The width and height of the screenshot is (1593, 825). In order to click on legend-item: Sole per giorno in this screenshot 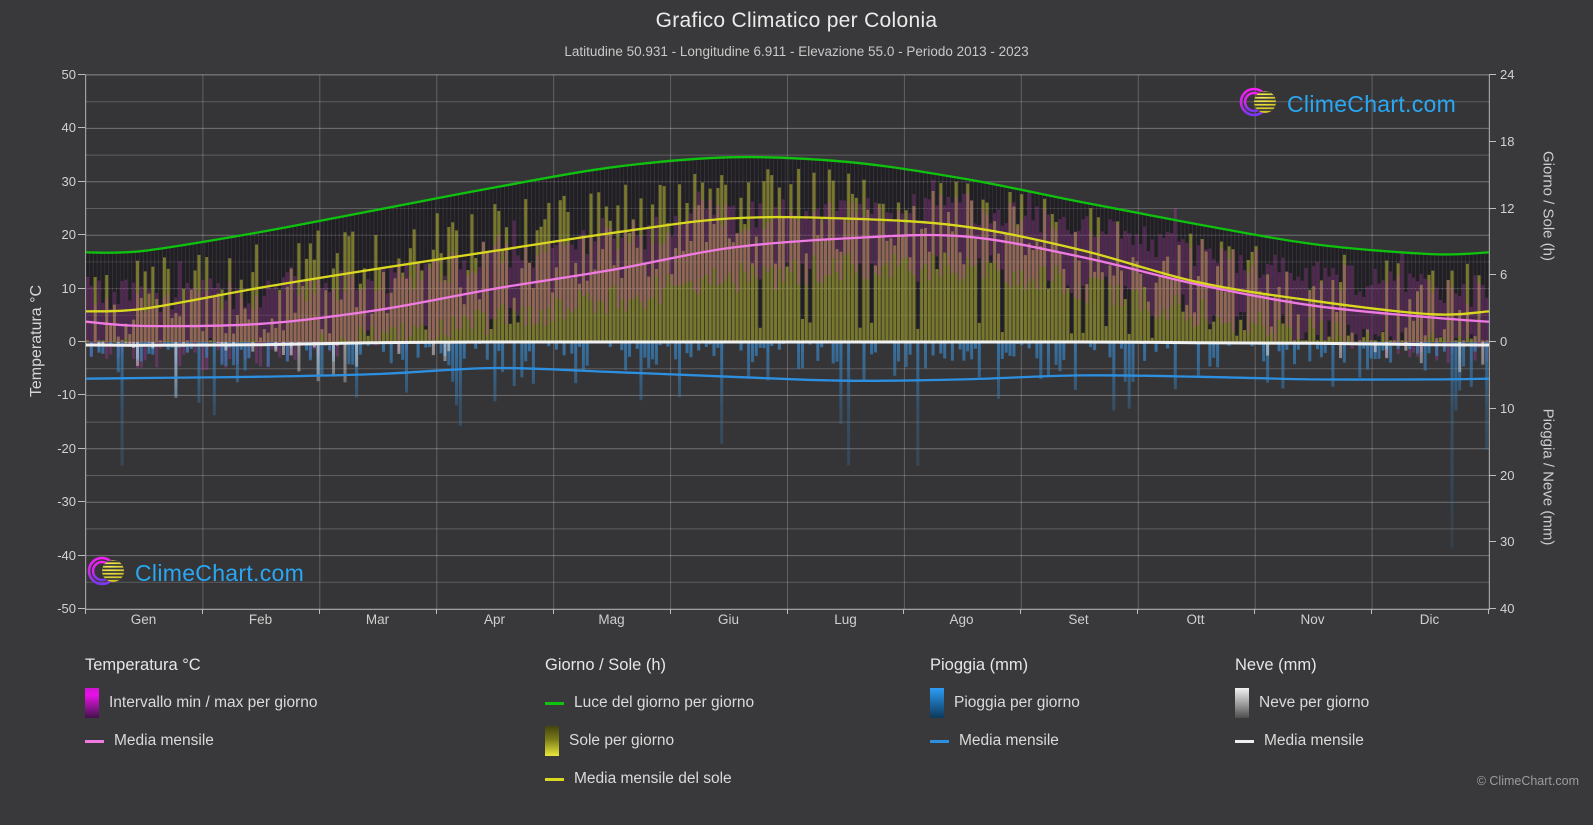, I will do `click(649, 741)`.